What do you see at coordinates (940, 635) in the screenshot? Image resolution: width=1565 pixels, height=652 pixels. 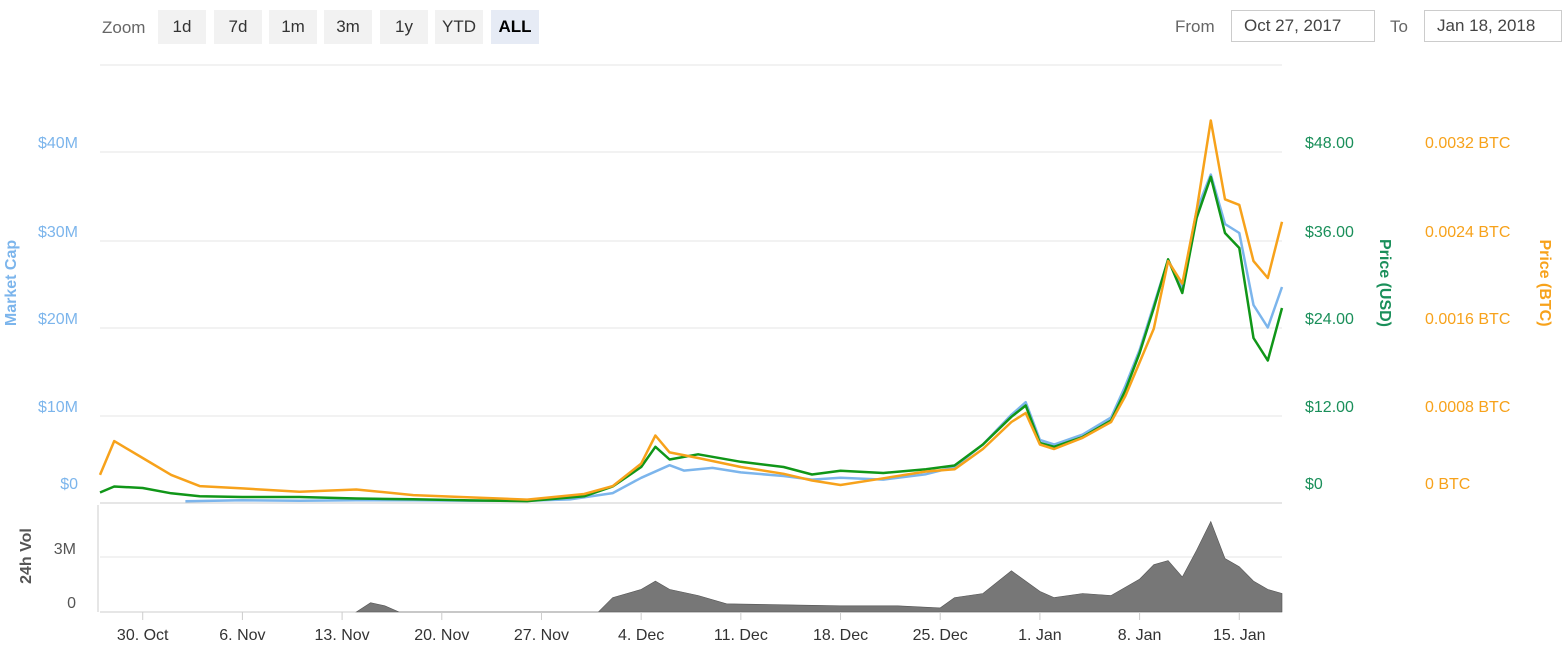 I see `x-tick-label: 25. Dec` at bounding box center [940, 635].